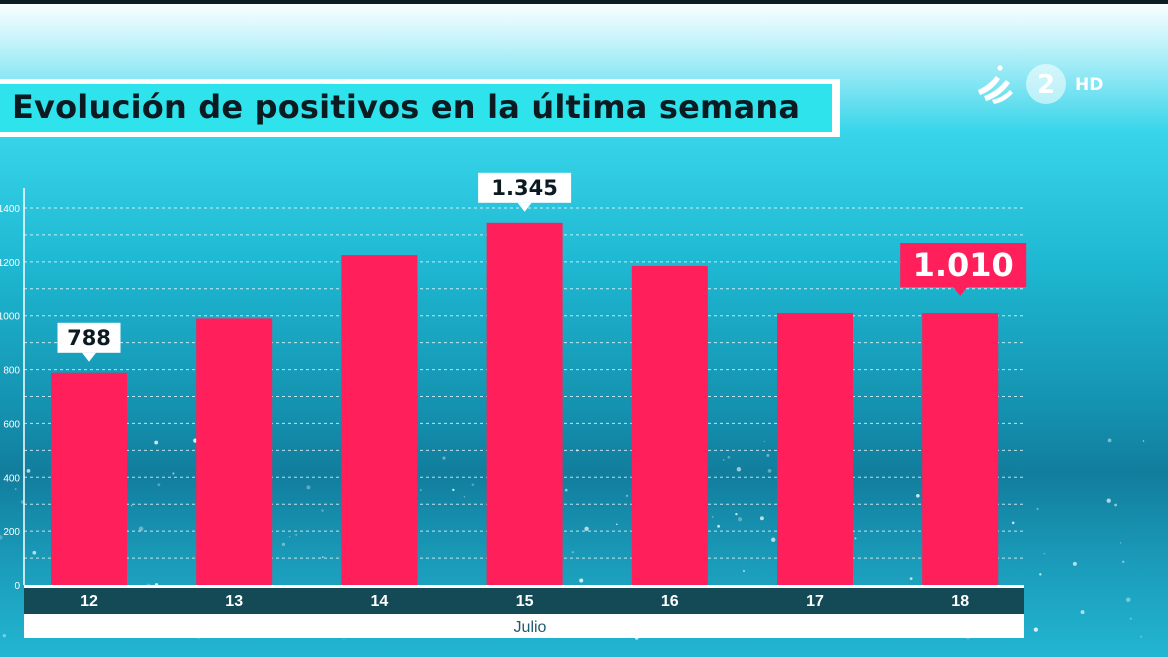 The height and width of the screenshot is (657, 1168). I want to click on data-label-callout: 1.345, so click(525, 192).